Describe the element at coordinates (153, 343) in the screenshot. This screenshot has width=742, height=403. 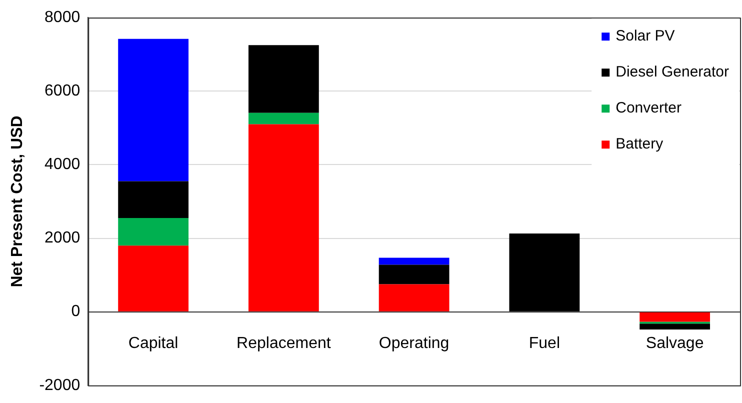
I see `x-tick-label: Capital` at that location.